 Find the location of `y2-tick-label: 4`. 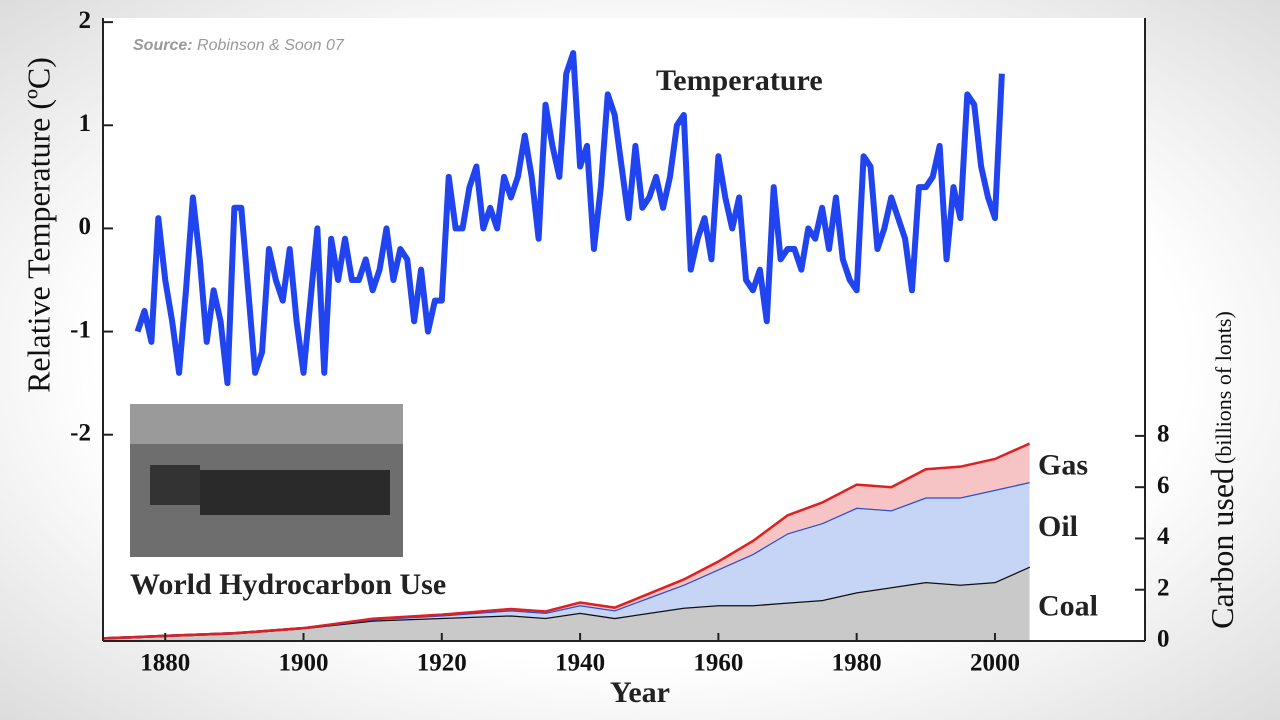

y2-tick-label: 4 is located at coordinates (1163, 536).